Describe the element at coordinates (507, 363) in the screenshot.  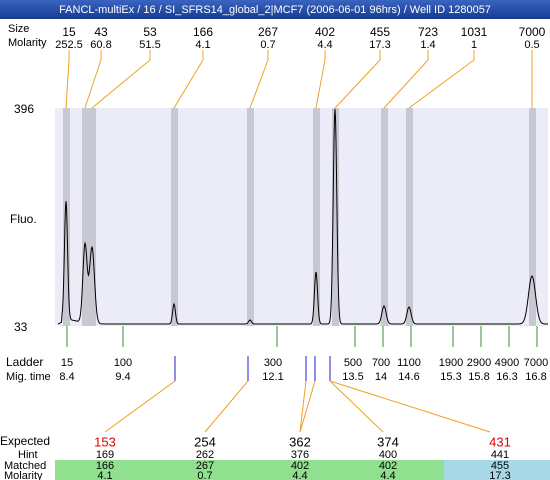
I see `ladder-size: 4900` at that location.